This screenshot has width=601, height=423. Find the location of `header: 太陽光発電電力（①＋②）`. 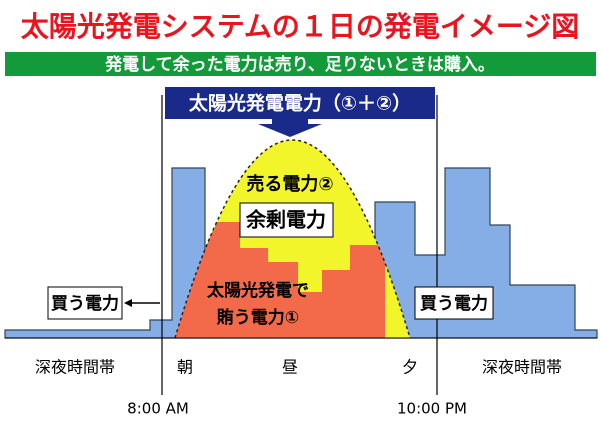

header: 太陽光発電電力（①＋②） is located at coordinates (300, 103).